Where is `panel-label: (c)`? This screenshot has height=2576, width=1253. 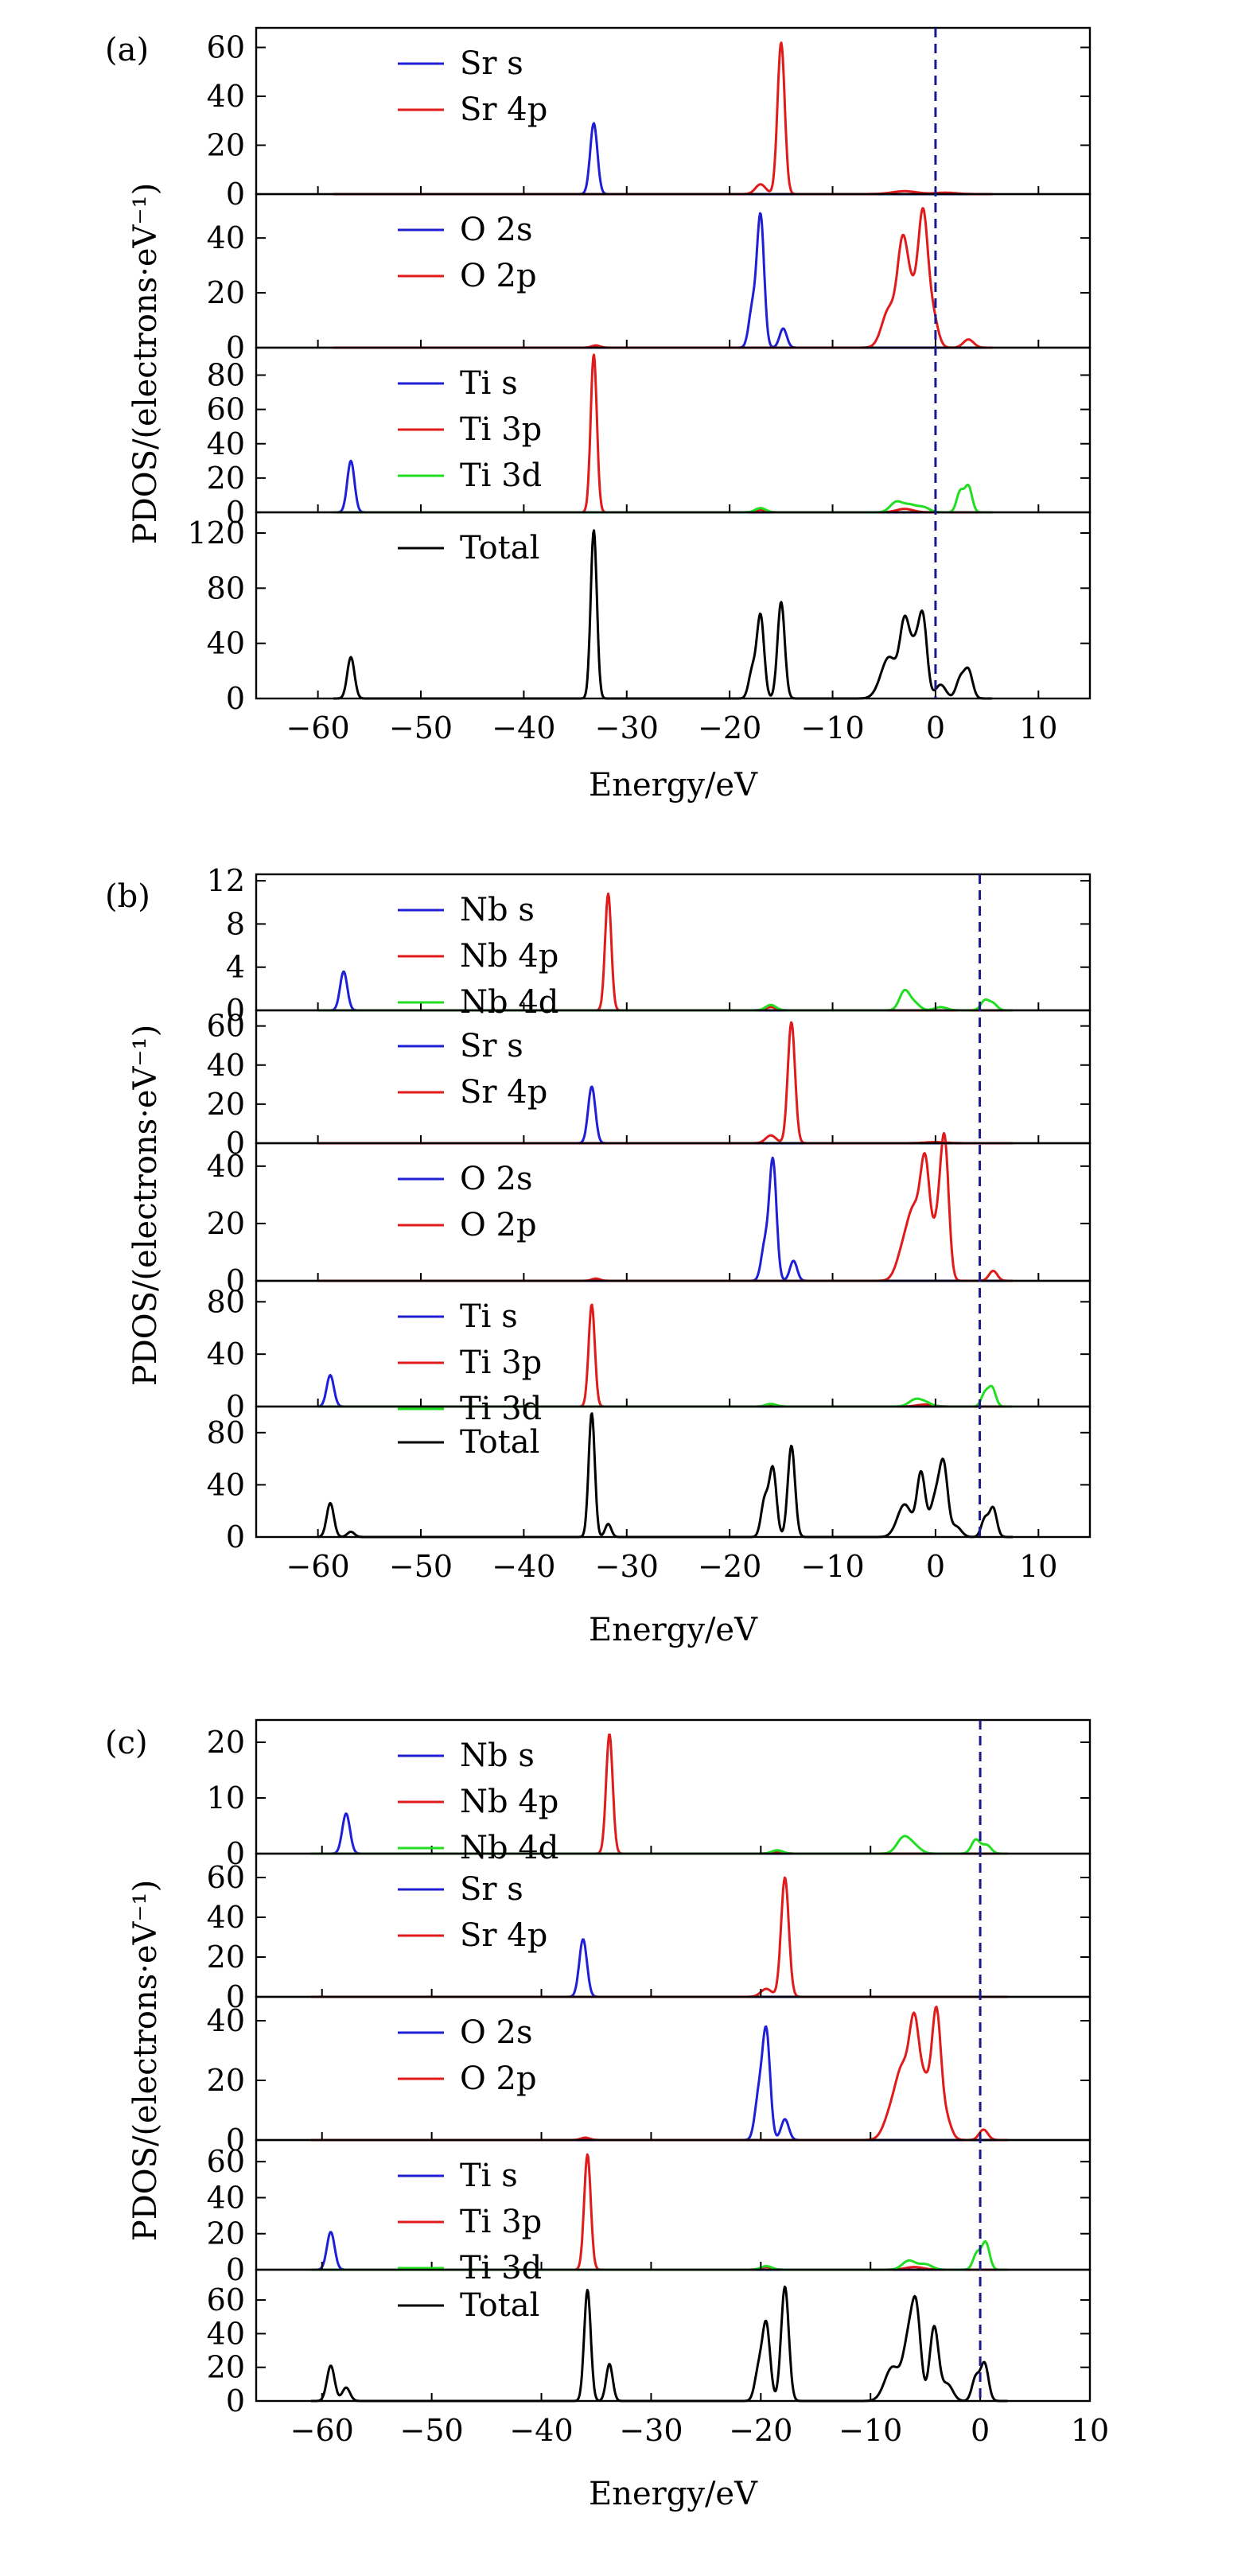
panel-label: (c) is located at coordinates (127, 1743).